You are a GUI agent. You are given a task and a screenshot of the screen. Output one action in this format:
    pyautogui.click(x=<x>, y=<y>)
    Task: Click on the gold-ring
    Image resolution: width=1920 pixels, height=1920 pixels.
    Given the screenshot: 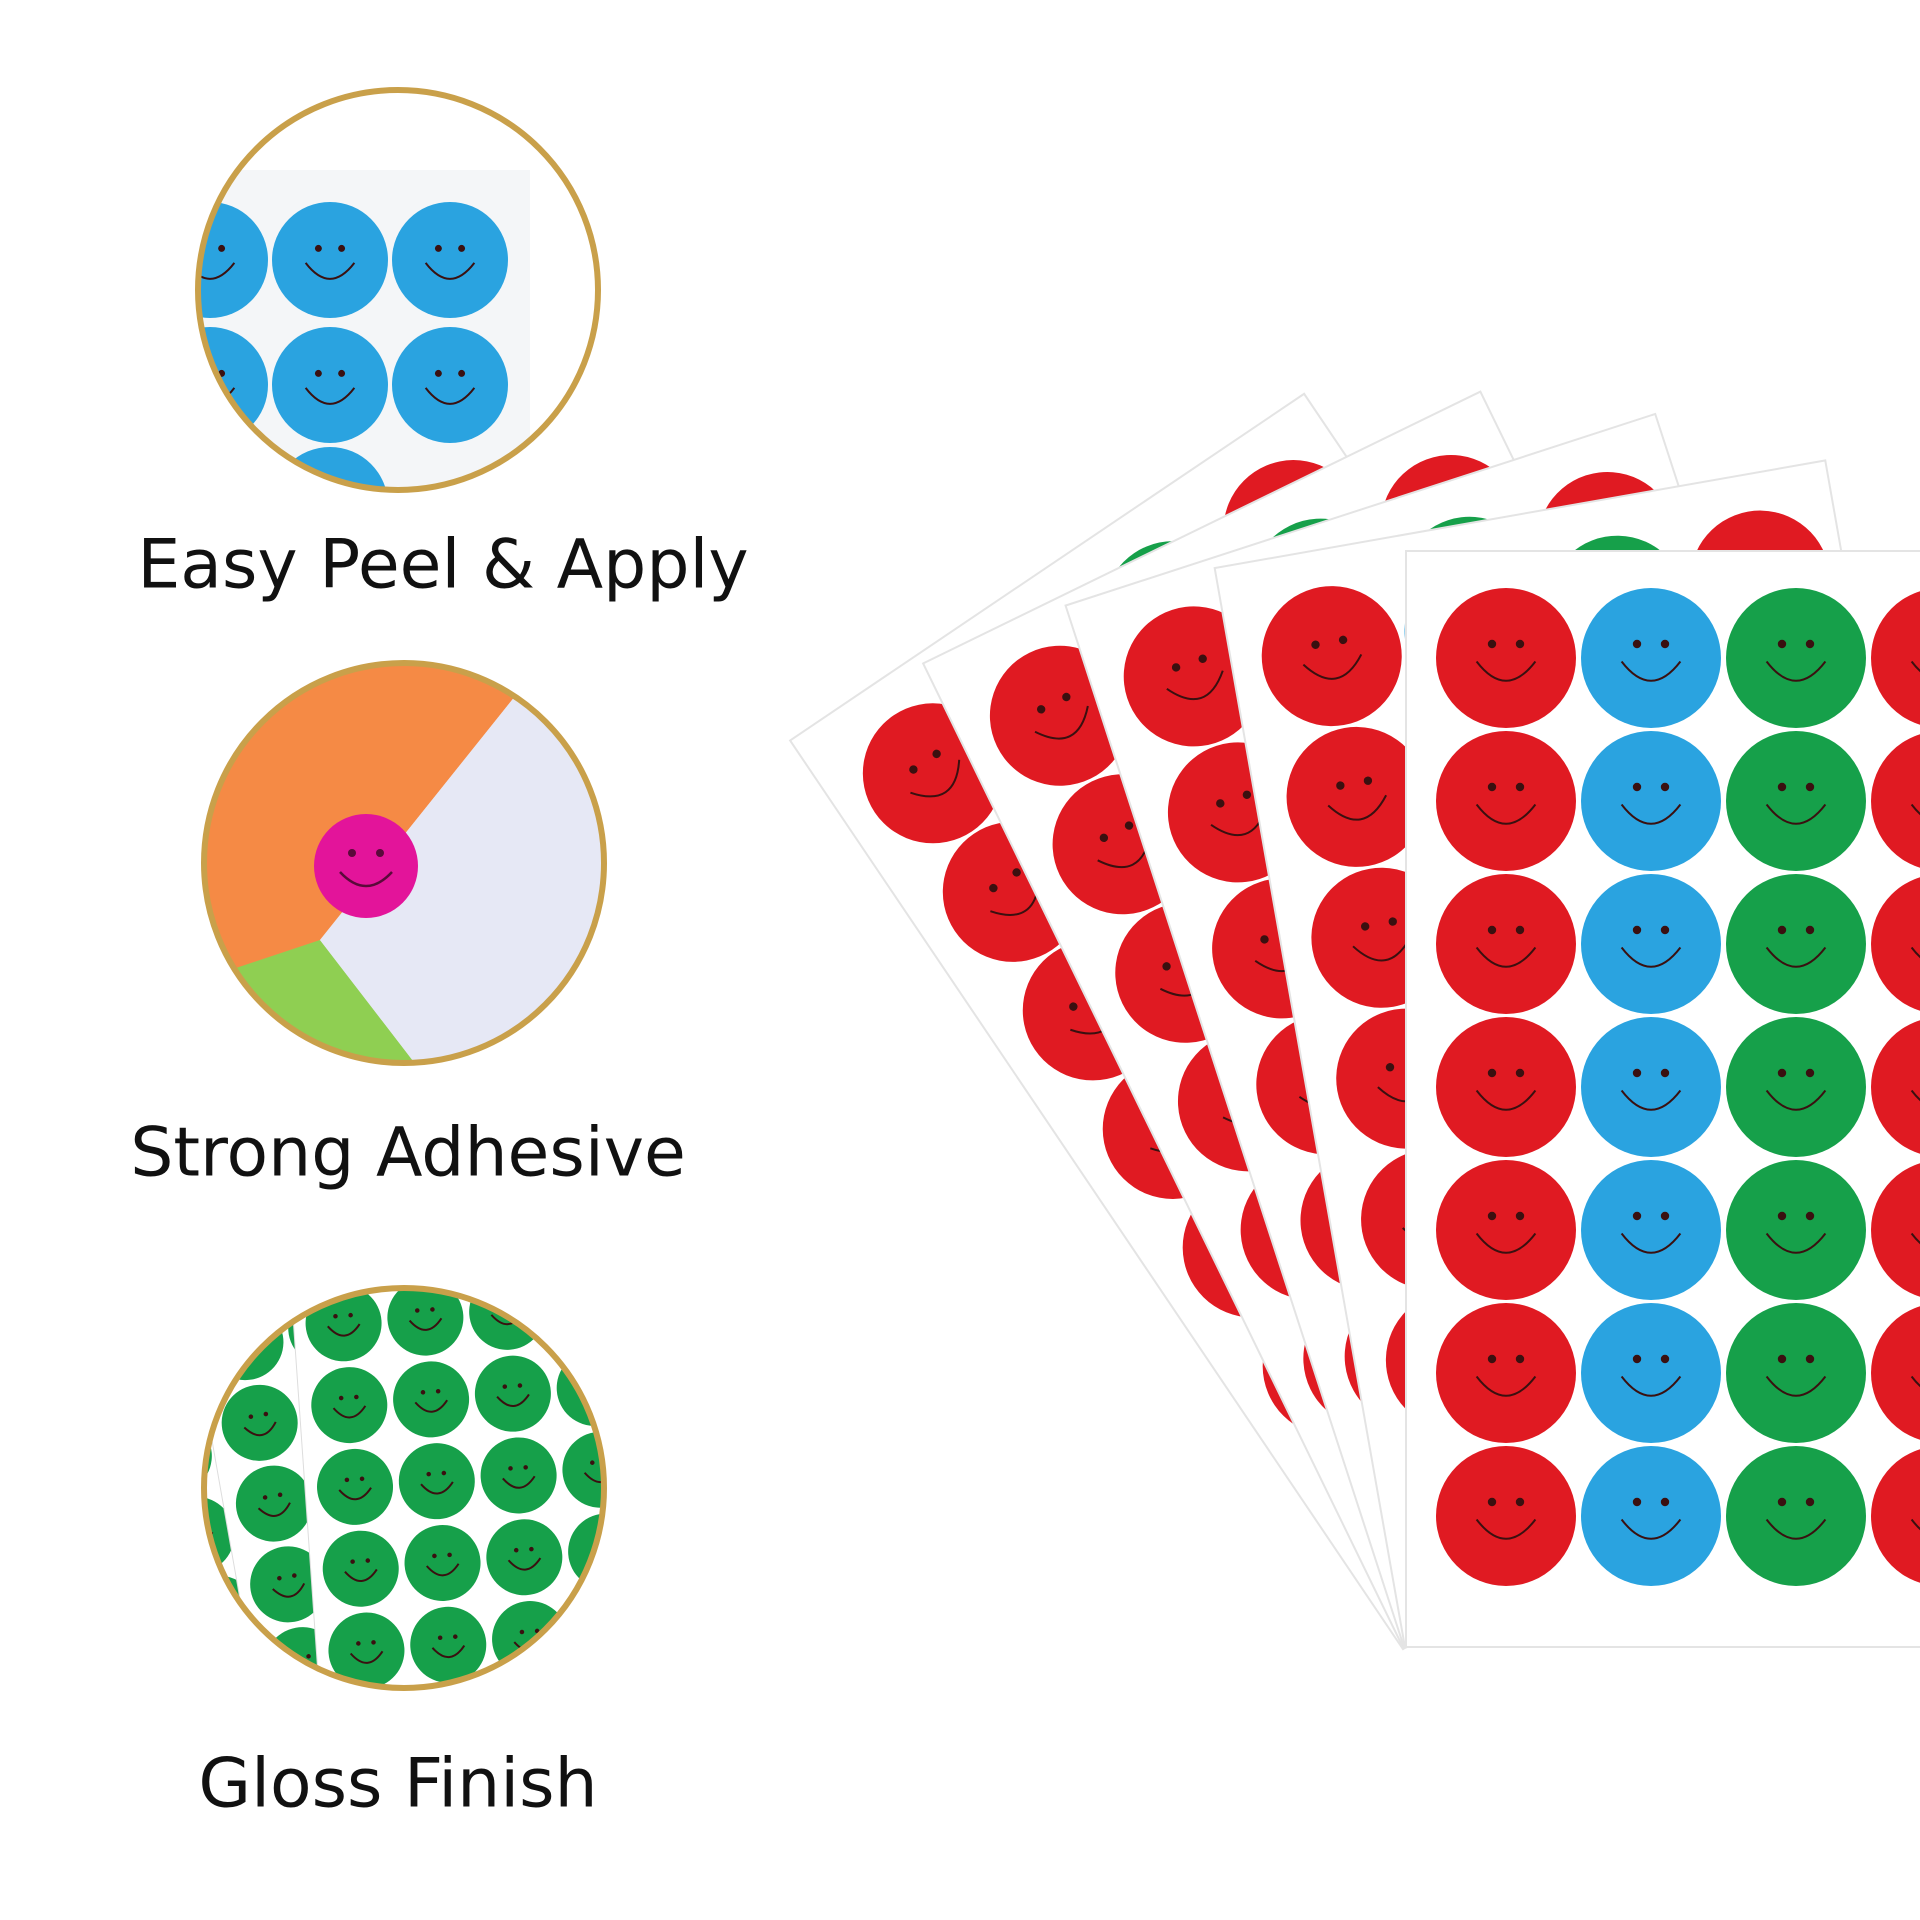 What is the action you would take?
    pyautogui.click(x=404, y=863)
    